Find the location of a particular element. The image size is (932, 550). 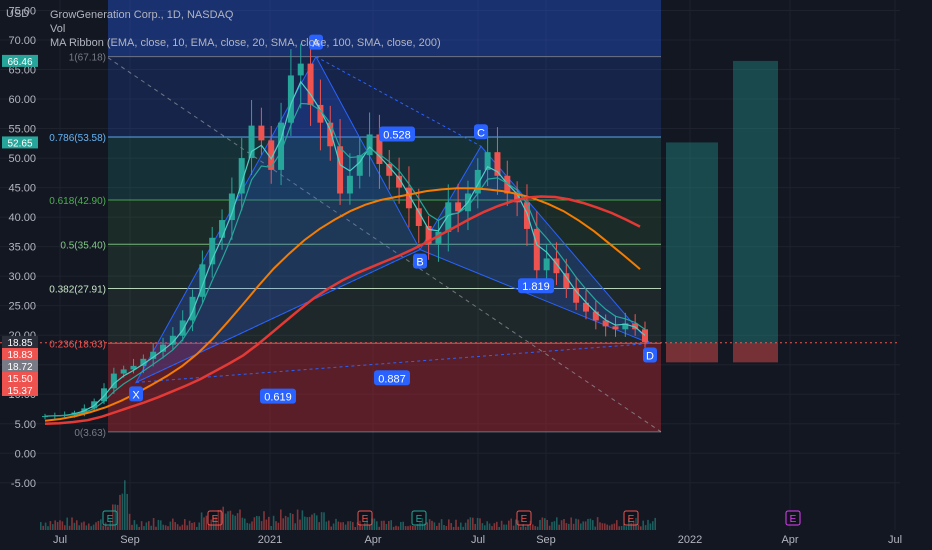

fib-level-label: 0(3.63) is located at coordinates (90, 433).